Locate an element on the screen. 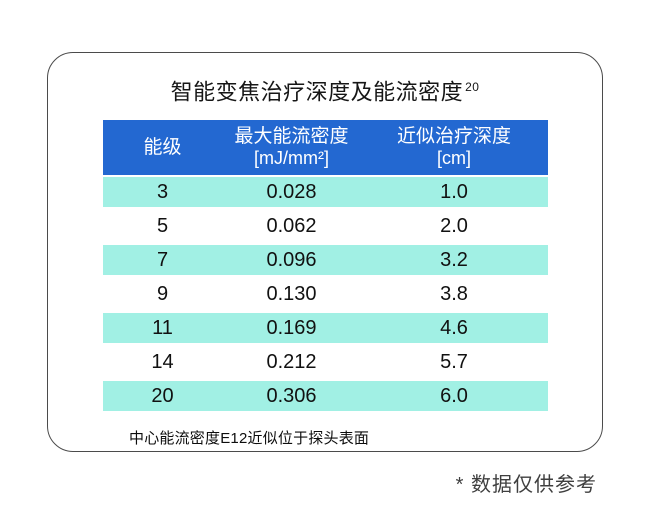  cell-max-fluence: 0.212 is located at coordinates (291, 362).